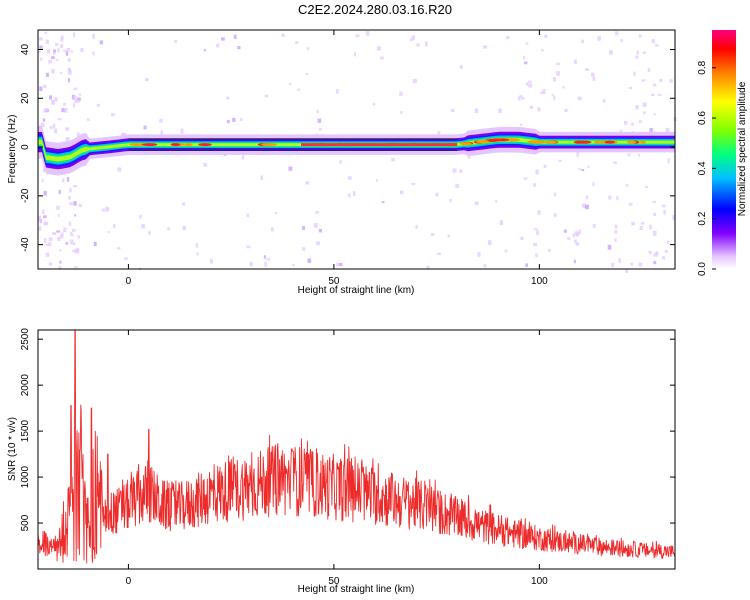 The width and height of the screenshot is (750, 600). Describe the element at coordinates (539, 281) in the screenshot. I see `spectrogram-x-tick-label: 100` at that location.